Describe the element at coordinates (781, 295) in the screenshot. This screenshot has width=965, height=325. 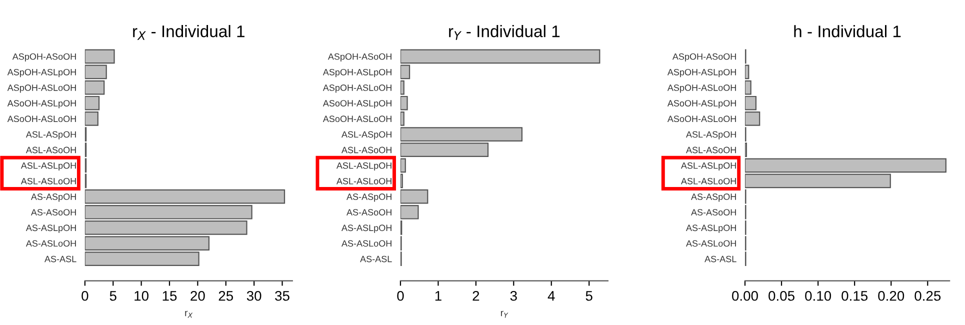
I see `x-tick-label: 0.05` at that location.